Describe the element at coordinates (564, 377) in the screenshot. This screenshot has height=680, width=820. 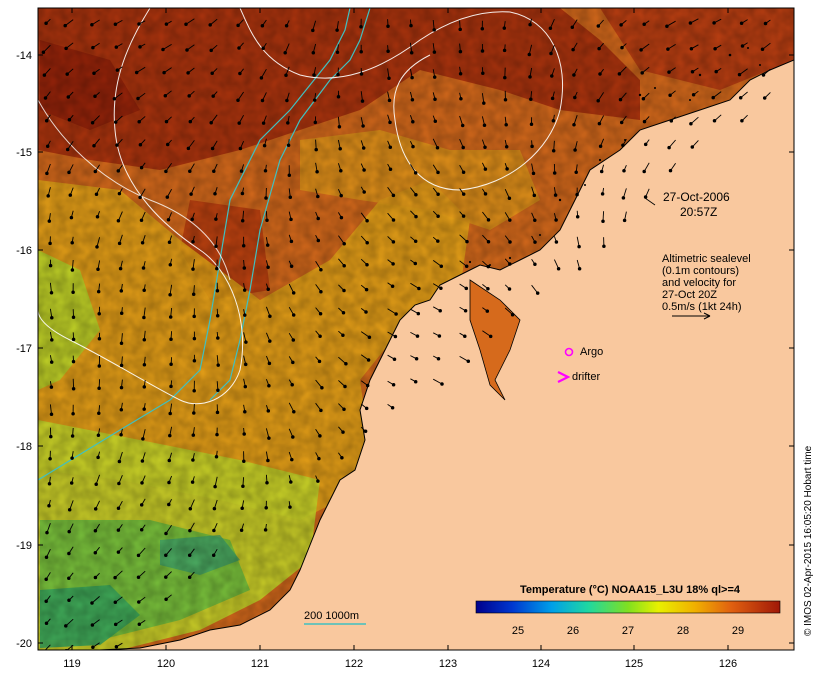
I see `drifter-marker-icon` at that location.